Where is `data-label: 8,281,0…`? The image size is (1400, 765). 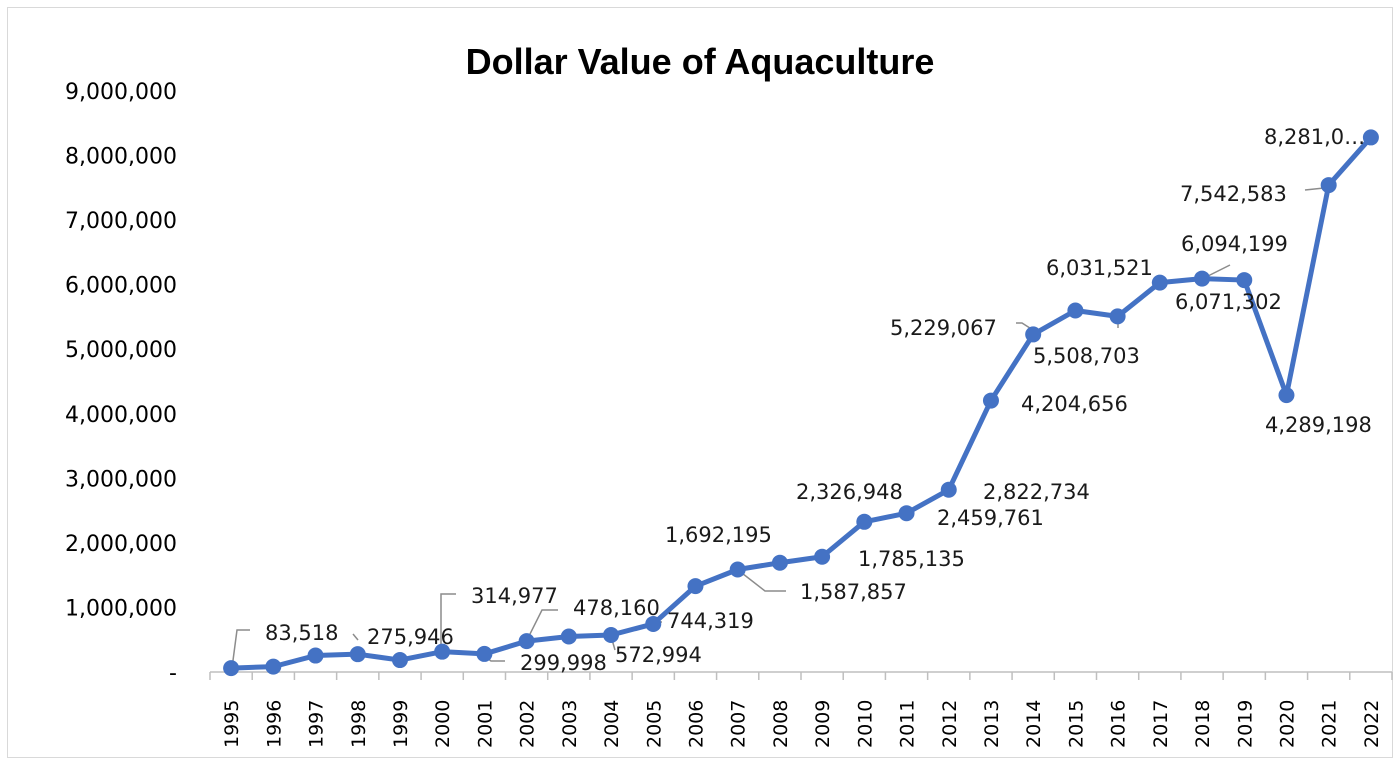 data-label: 8,281,0… is located at coordinates (1314, 137).